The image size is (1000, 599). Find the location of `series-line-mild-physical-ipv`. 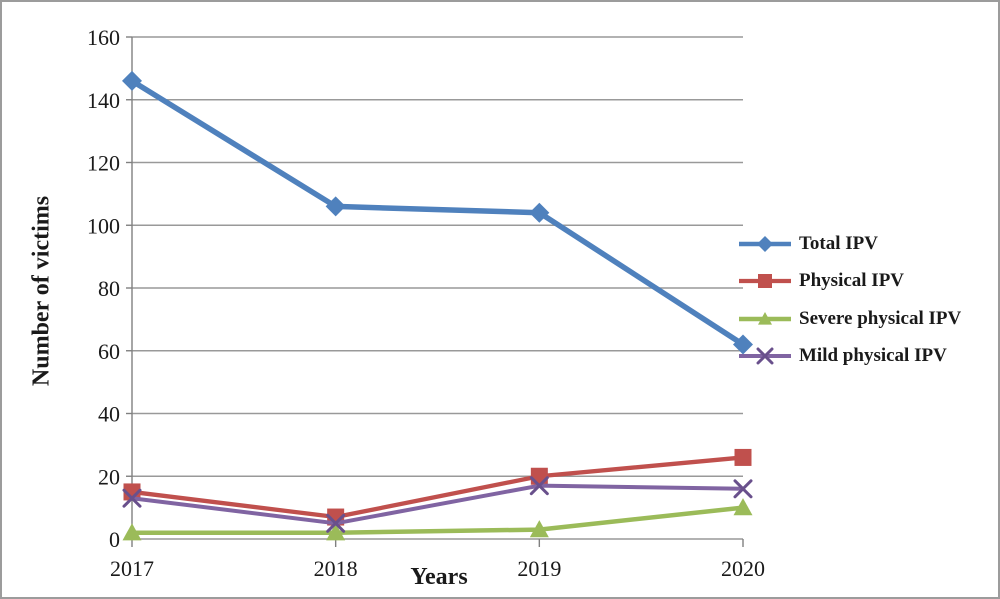

series-line-mild-physical-ipv is located at coordinates (437, 504).